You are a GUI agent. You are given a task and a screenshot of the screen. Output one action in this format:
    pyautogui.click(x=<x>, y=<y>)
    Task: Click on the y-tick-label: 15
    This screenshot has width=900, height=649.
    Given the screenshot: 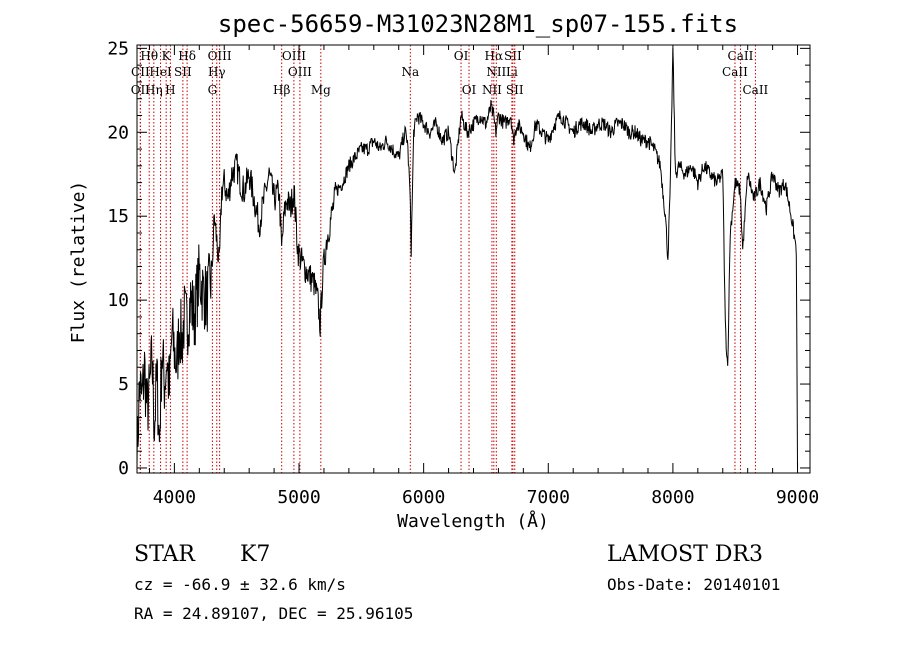 What is the action you would take?
    pyautogui.click(x=118, y=216)
    